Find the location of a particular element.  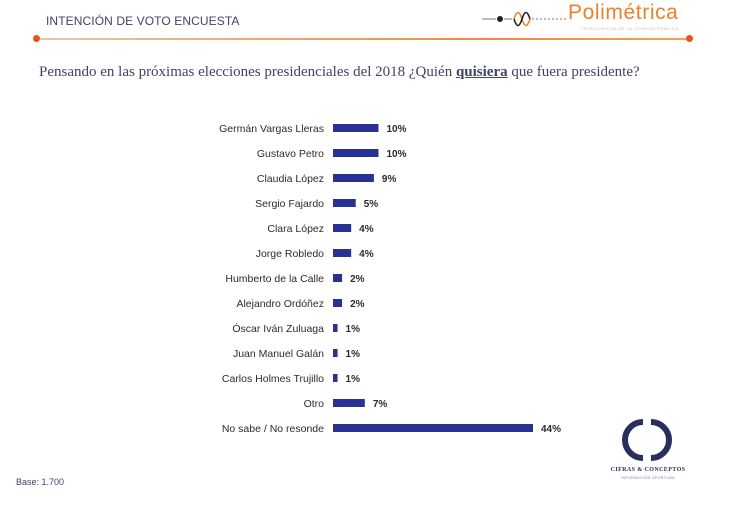

logo-name: CIFRAS & CONCEPTOS is located at coordinates (648, 470).